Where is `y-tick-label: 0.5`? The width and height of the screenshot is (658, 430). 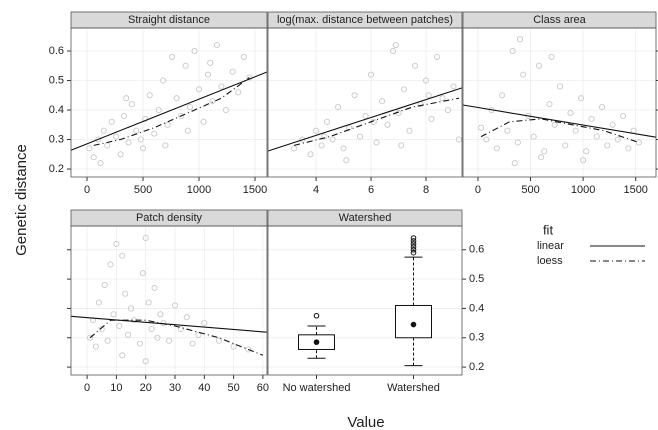 y-tick-label: 0.5 is located at coordinates (476, 279).